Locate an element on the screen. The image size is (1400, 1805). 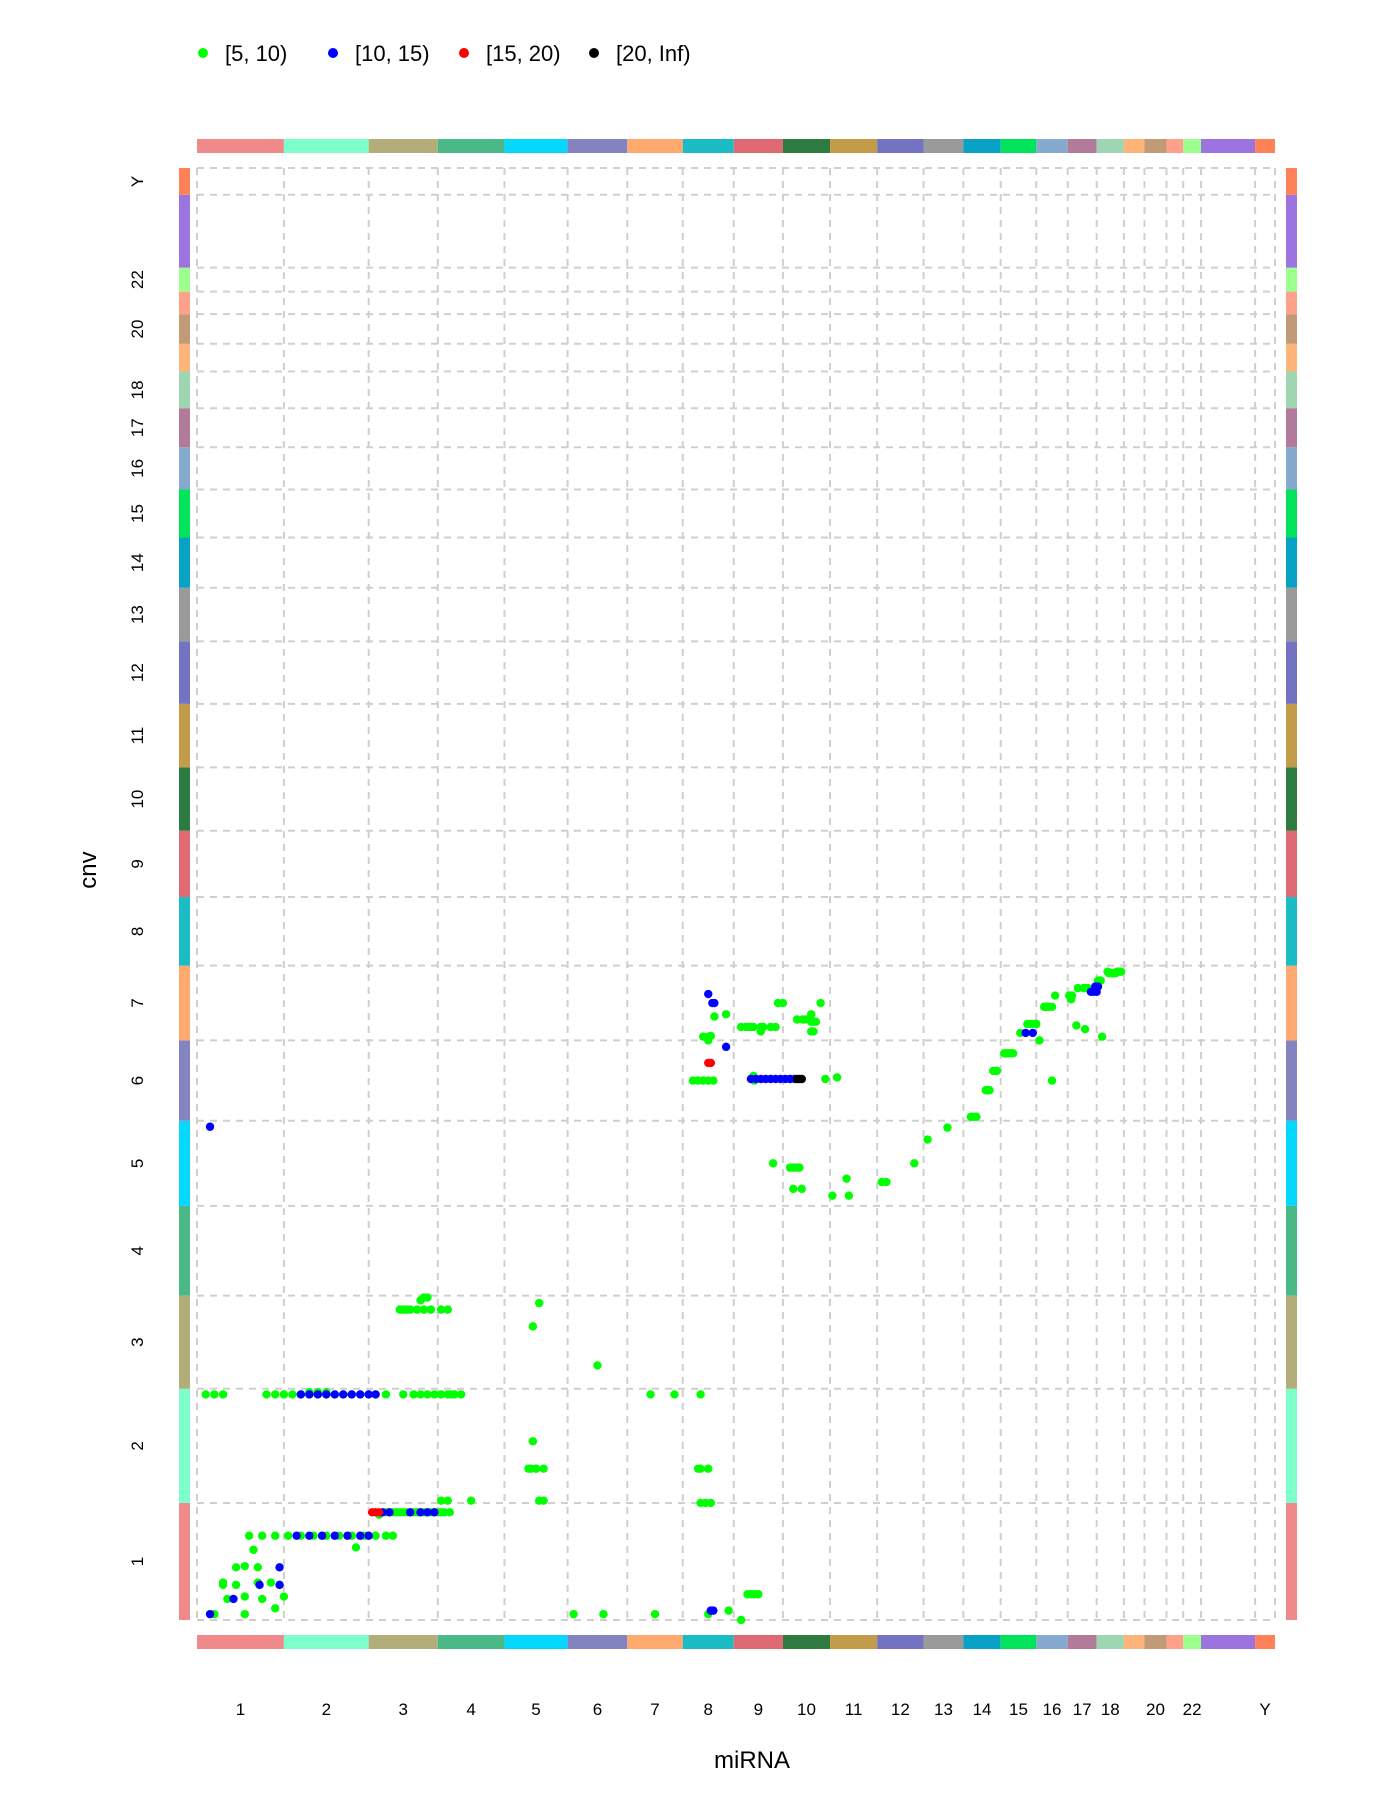
right-chromosome-bar is located at coordinates (1291, 894).